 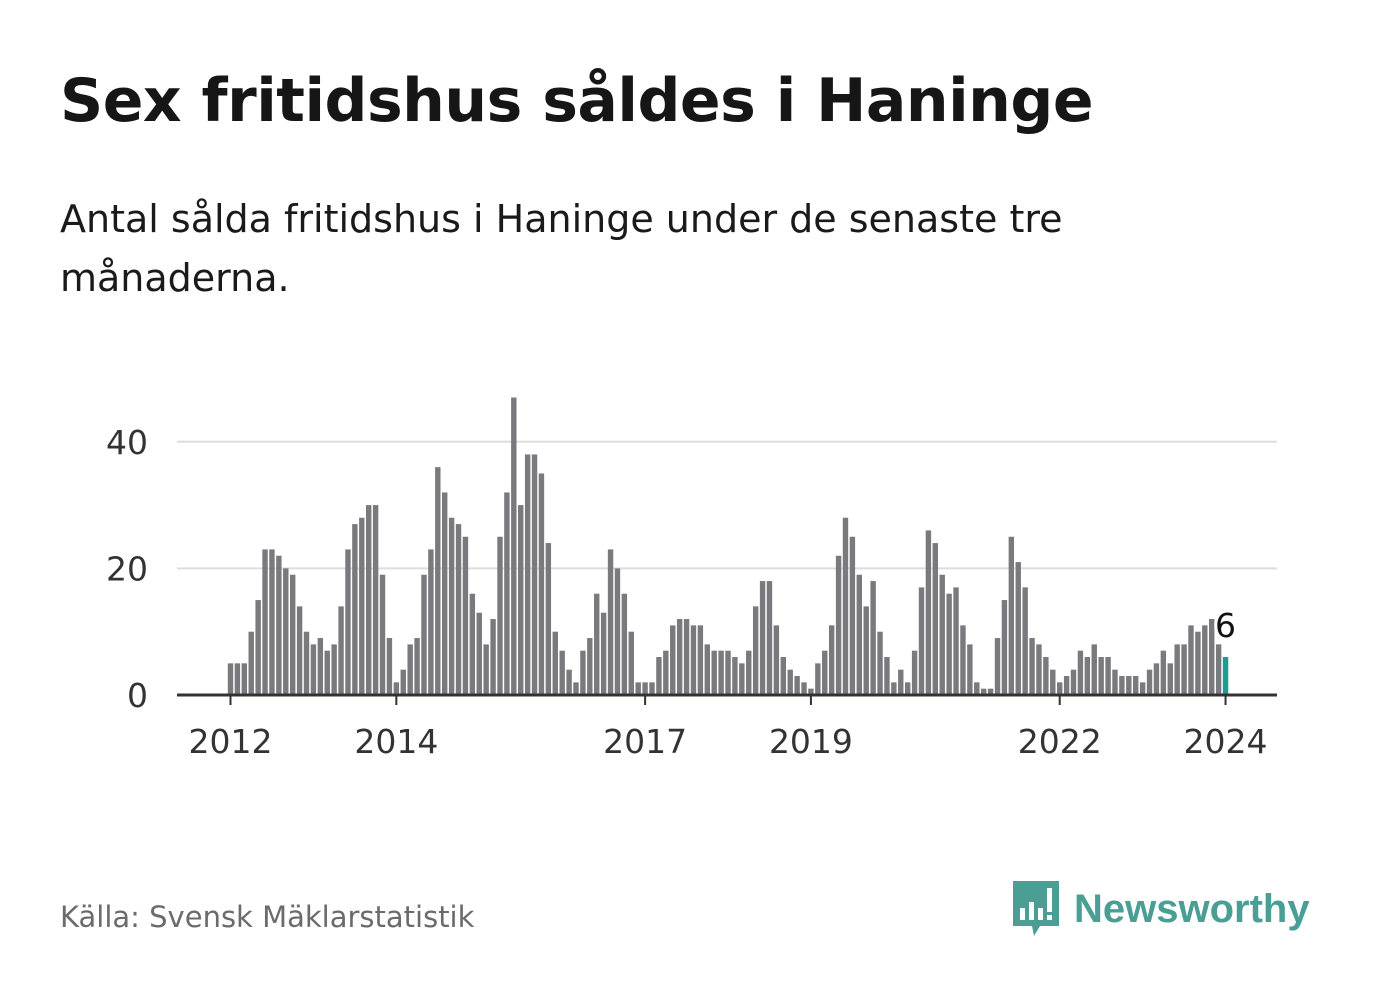 What do you see at coordinates (577, 101) in the screenshot?
I see `chart-title: Sex fritidshus såldes i Haninge` at bounding box center [577, 101].